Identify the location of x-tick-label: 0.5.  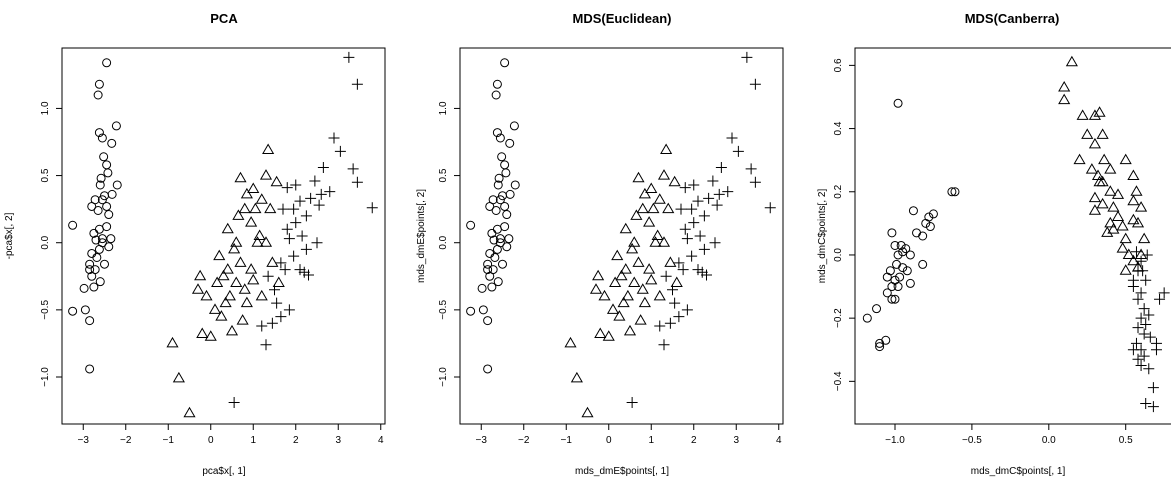
(1126, 440).